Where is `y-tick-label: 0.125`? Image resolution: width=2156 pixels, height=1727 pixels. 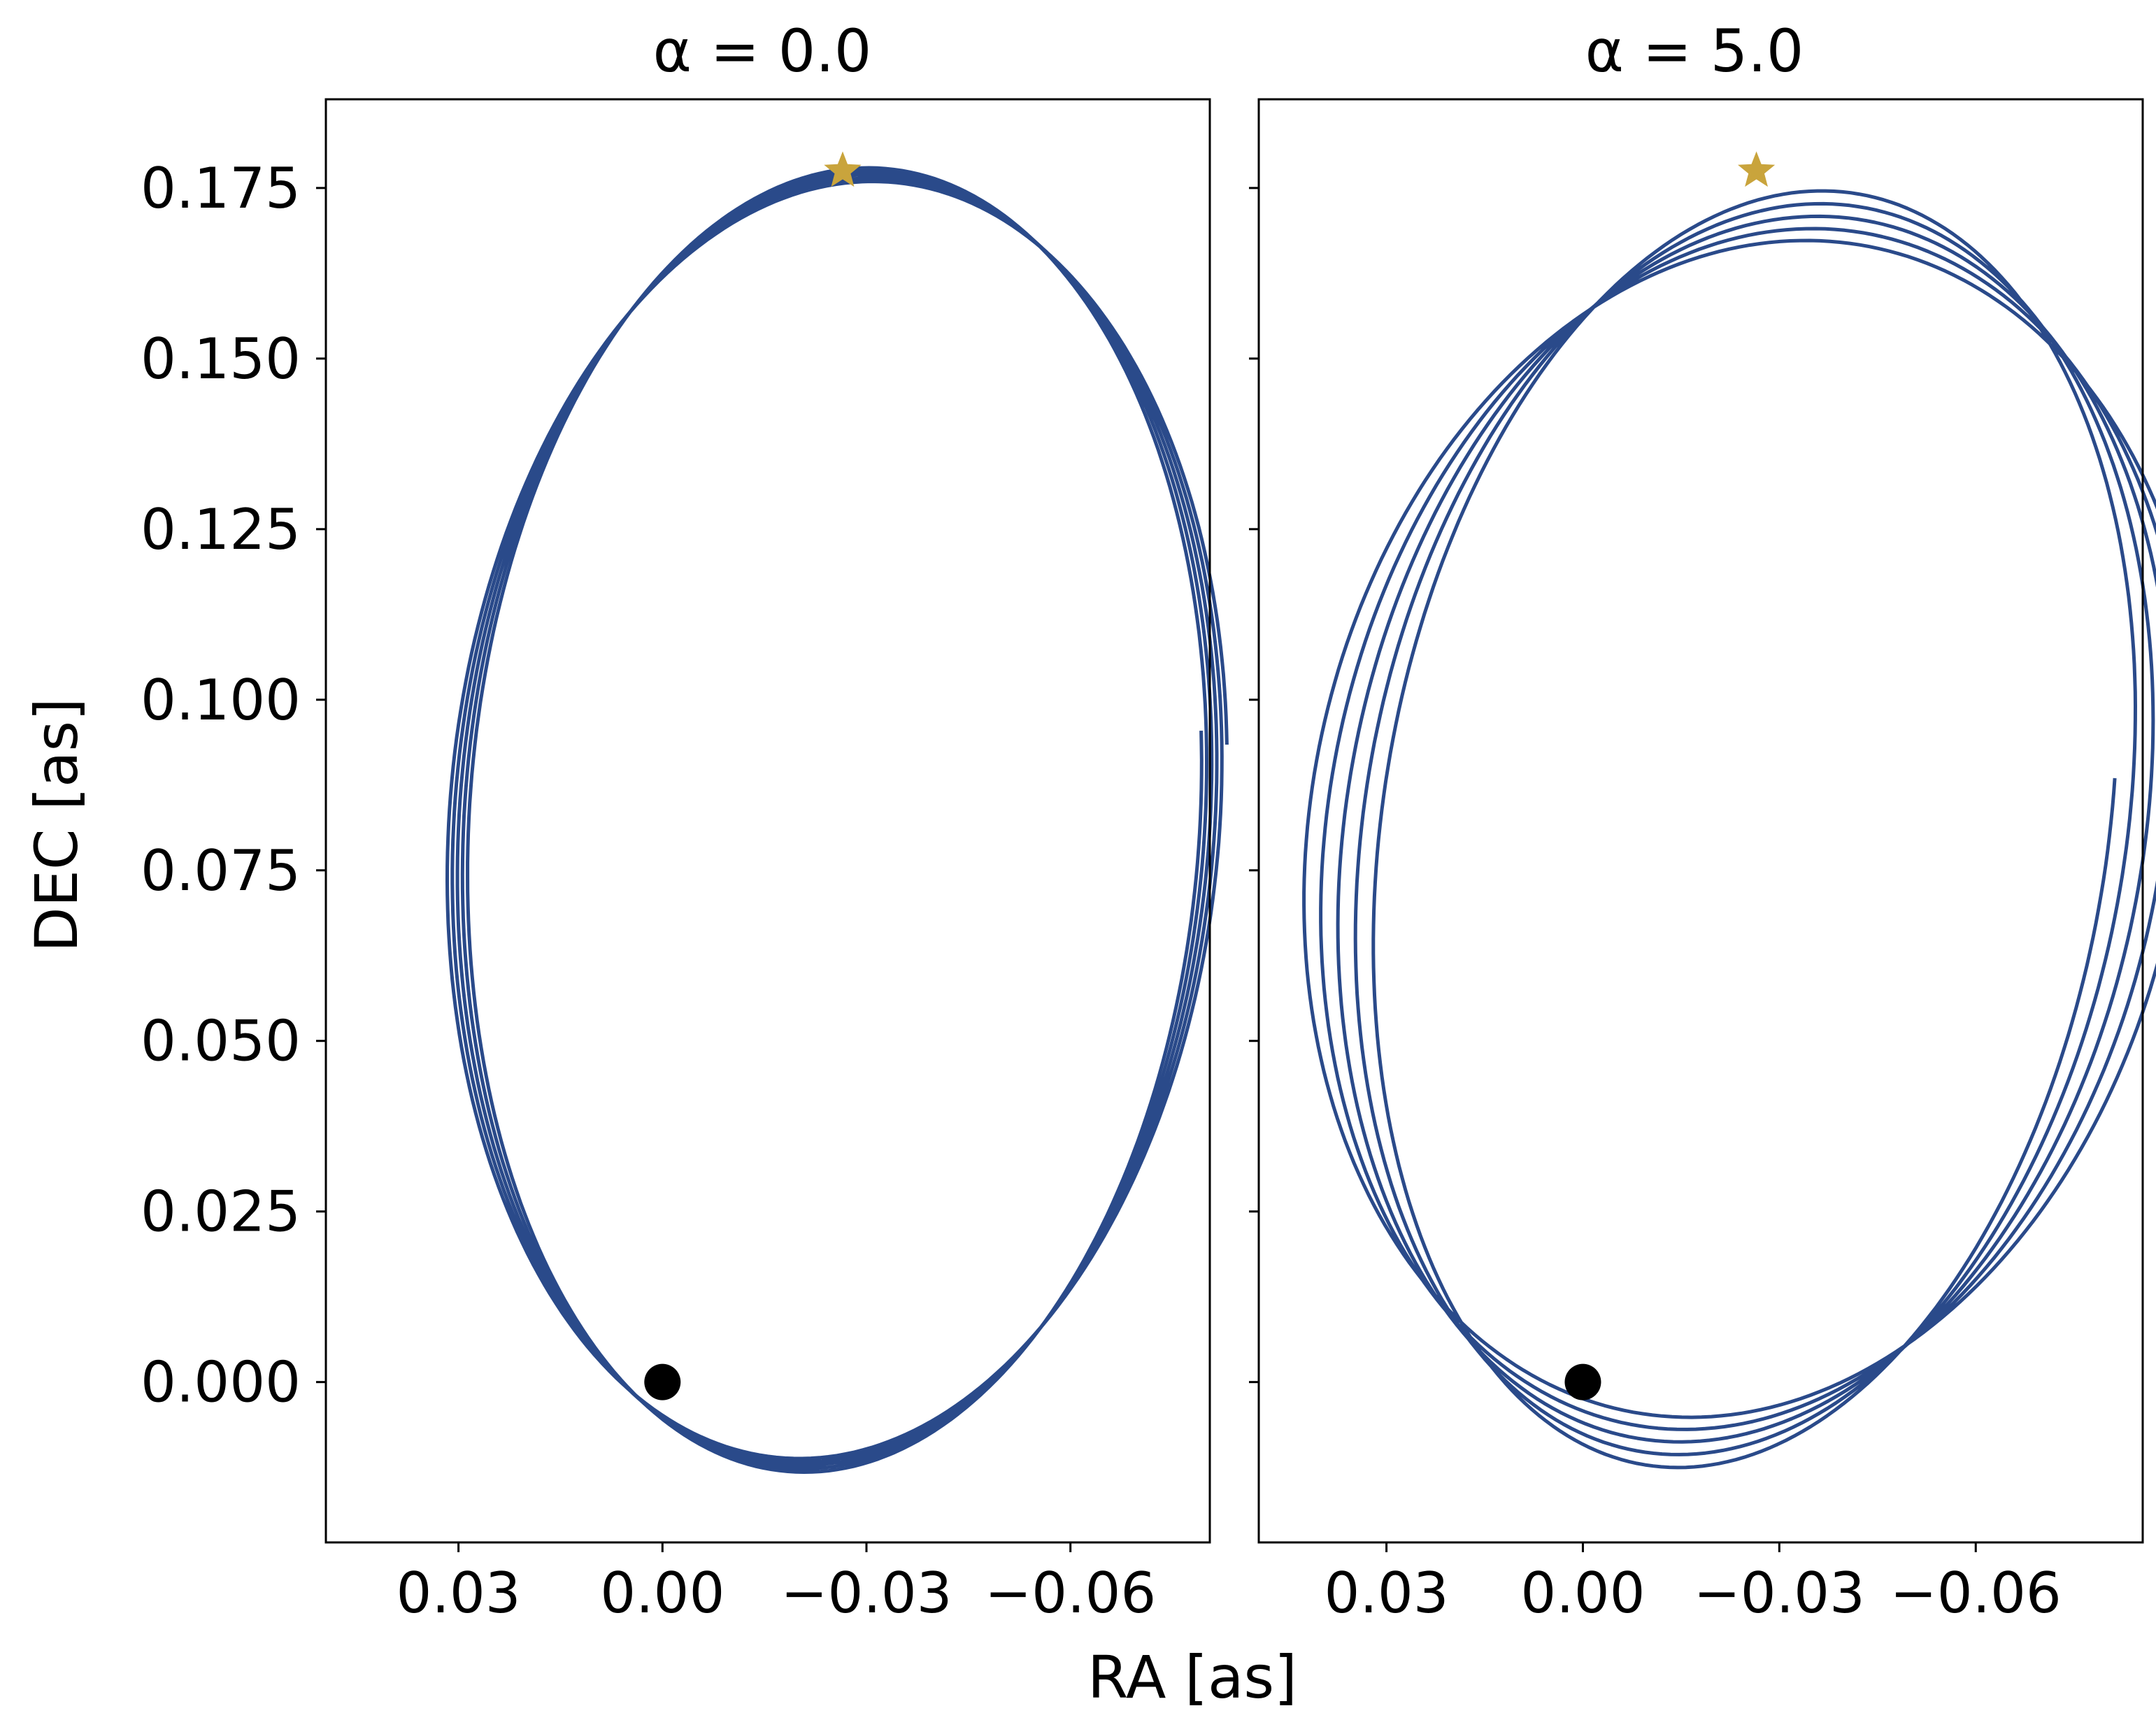 y-tick-label: 0.125 is located at coordinates (221, 529).